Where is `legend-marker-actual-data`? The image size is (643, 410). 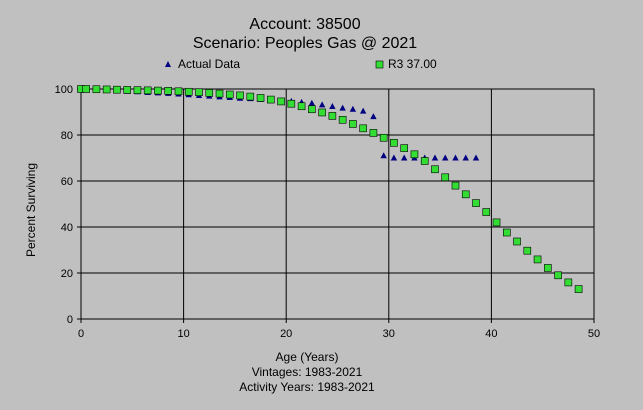 legend-marker-actual-data is located at coordinates (168, 64).